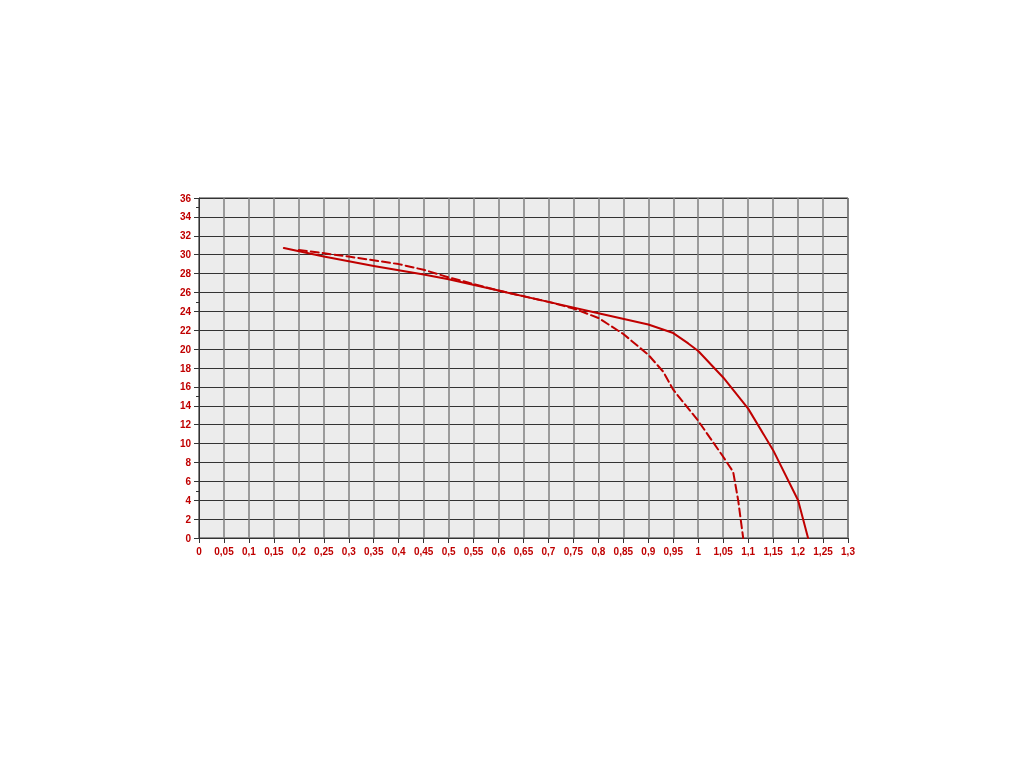 The image size is (1024, 768). I want to click on x-tick-label: 1, so click(698, 551).